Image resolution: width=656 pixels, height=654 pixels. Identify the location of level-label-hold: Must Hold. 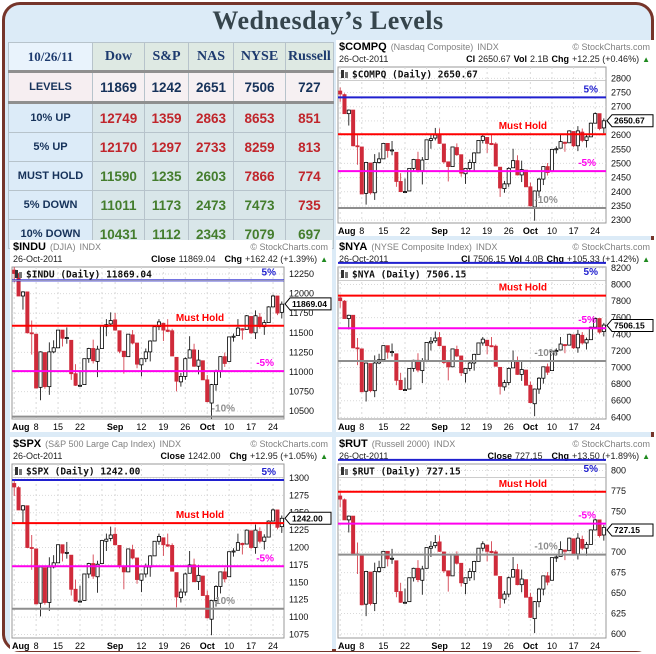
(200, 515).